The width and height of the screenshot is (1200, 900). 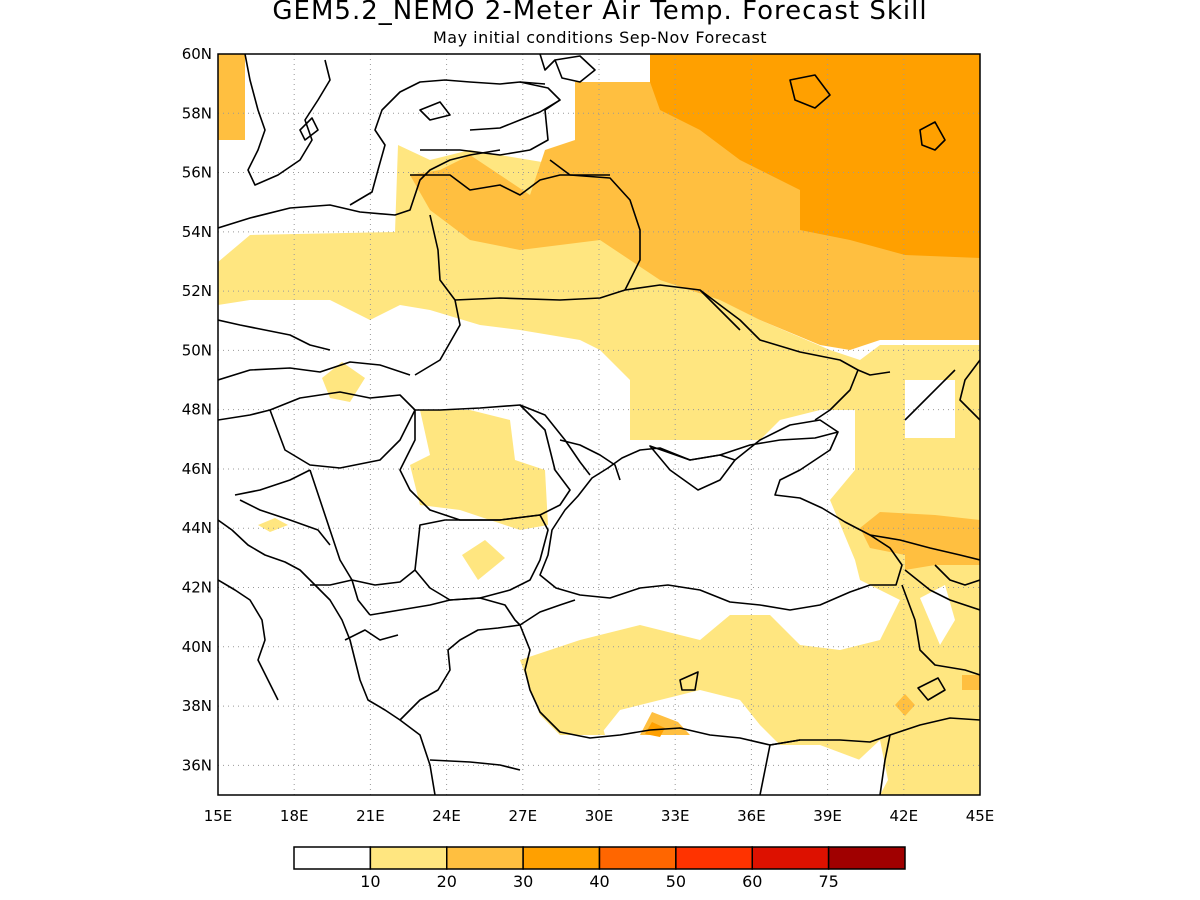 I want to click on coastline-italy, so click(x=248, y=640).